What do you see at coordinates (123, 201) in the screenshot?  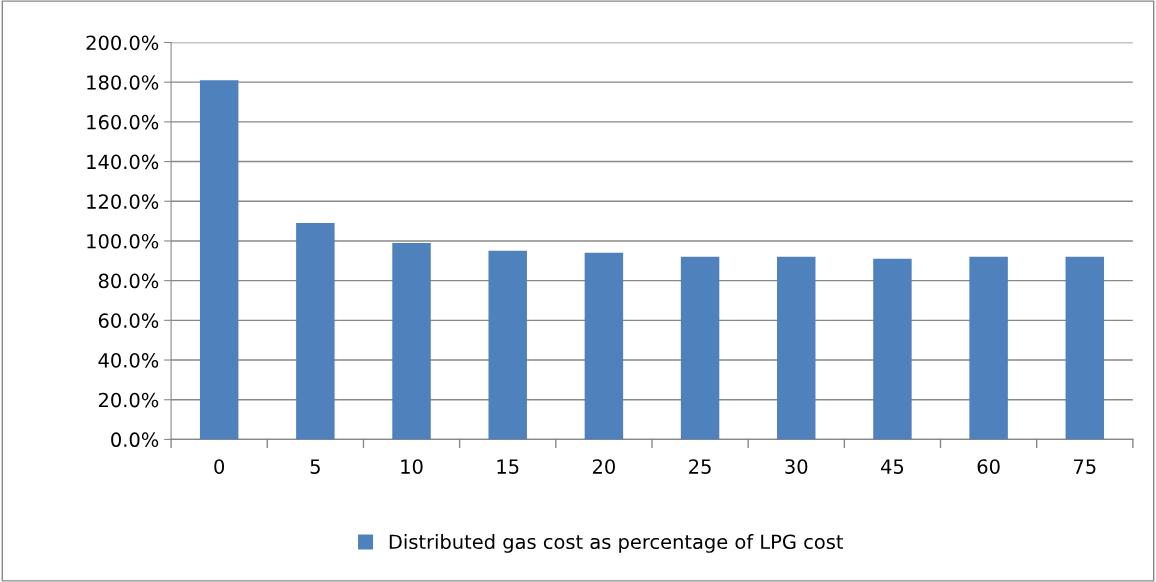 I see `y-tick-label: 120.0%` at bounding box center [123, 201].